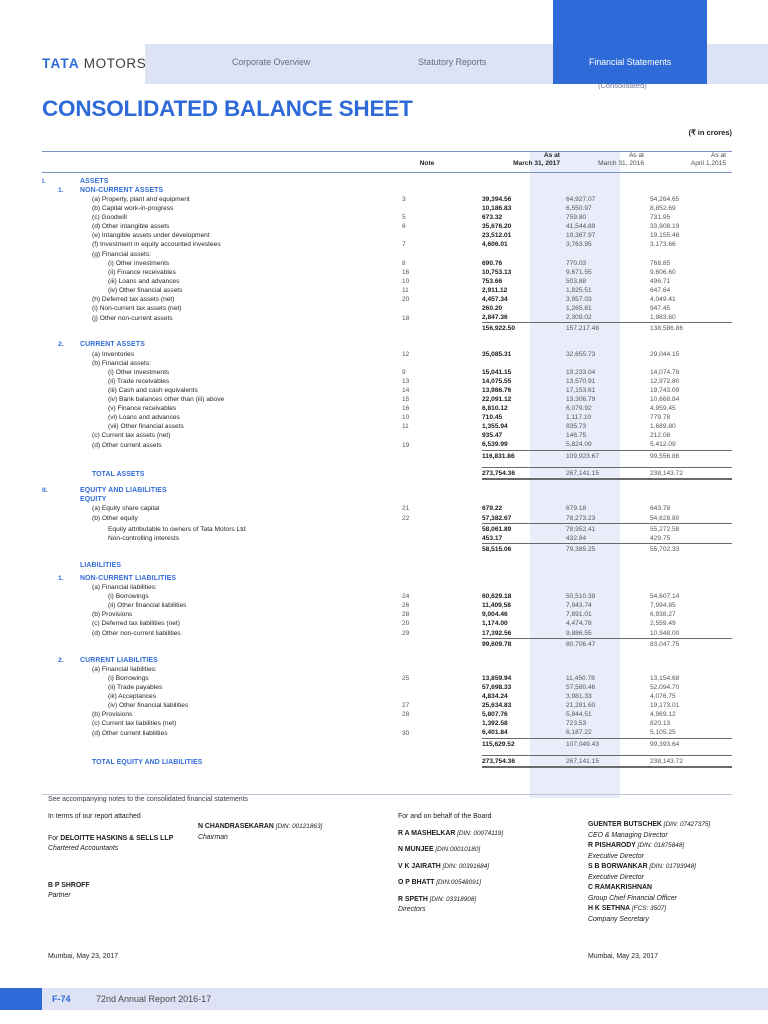 The height and width of the screenshot is (1024, 768). What do you see at coordinates (387, 794) in the screenshot?
I see `notes-divider` at bounding box center [387, 794].